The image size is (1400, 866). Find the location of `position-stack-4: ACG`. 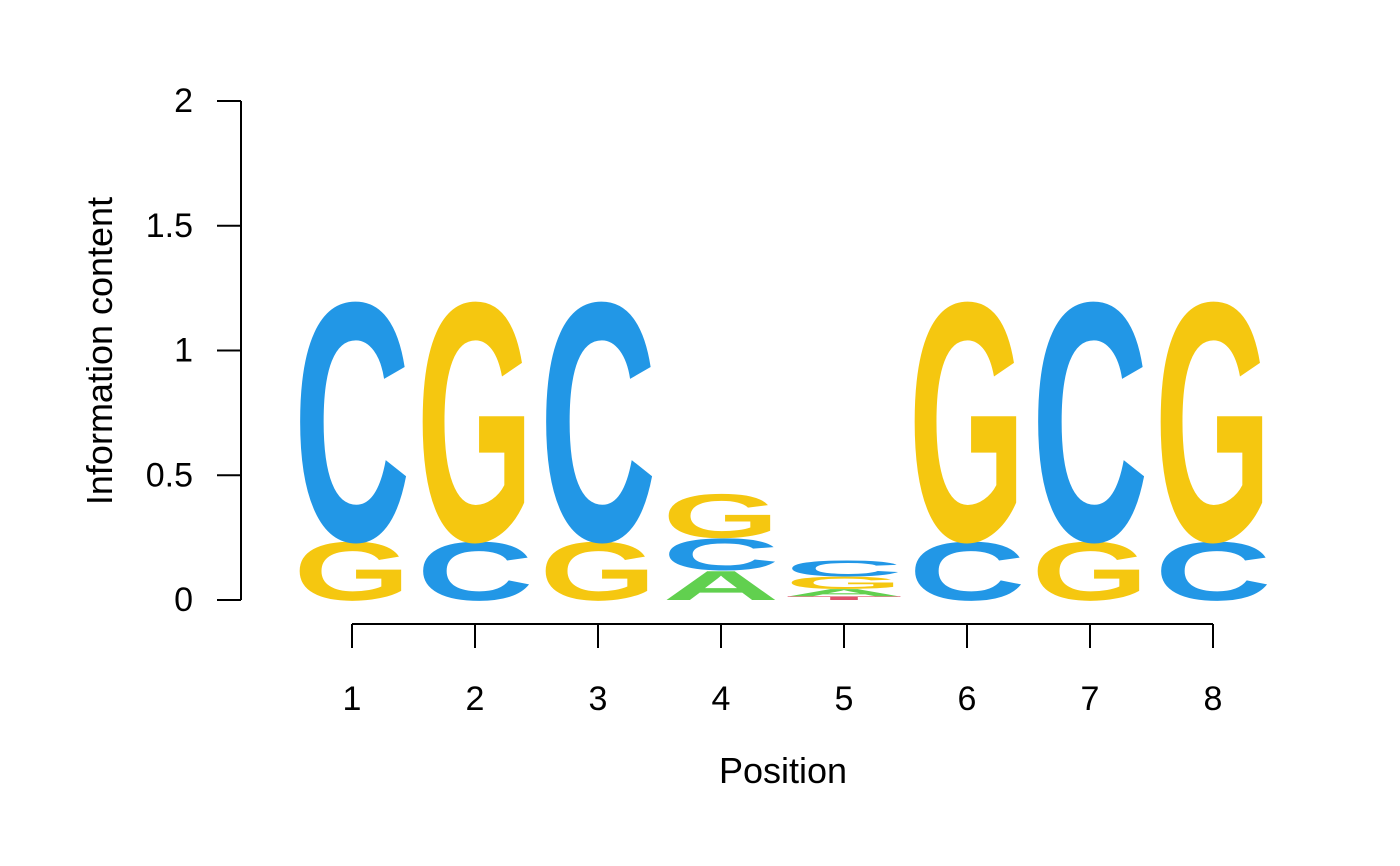

position-stack-4: ACG is located at coordinates (721, 546).